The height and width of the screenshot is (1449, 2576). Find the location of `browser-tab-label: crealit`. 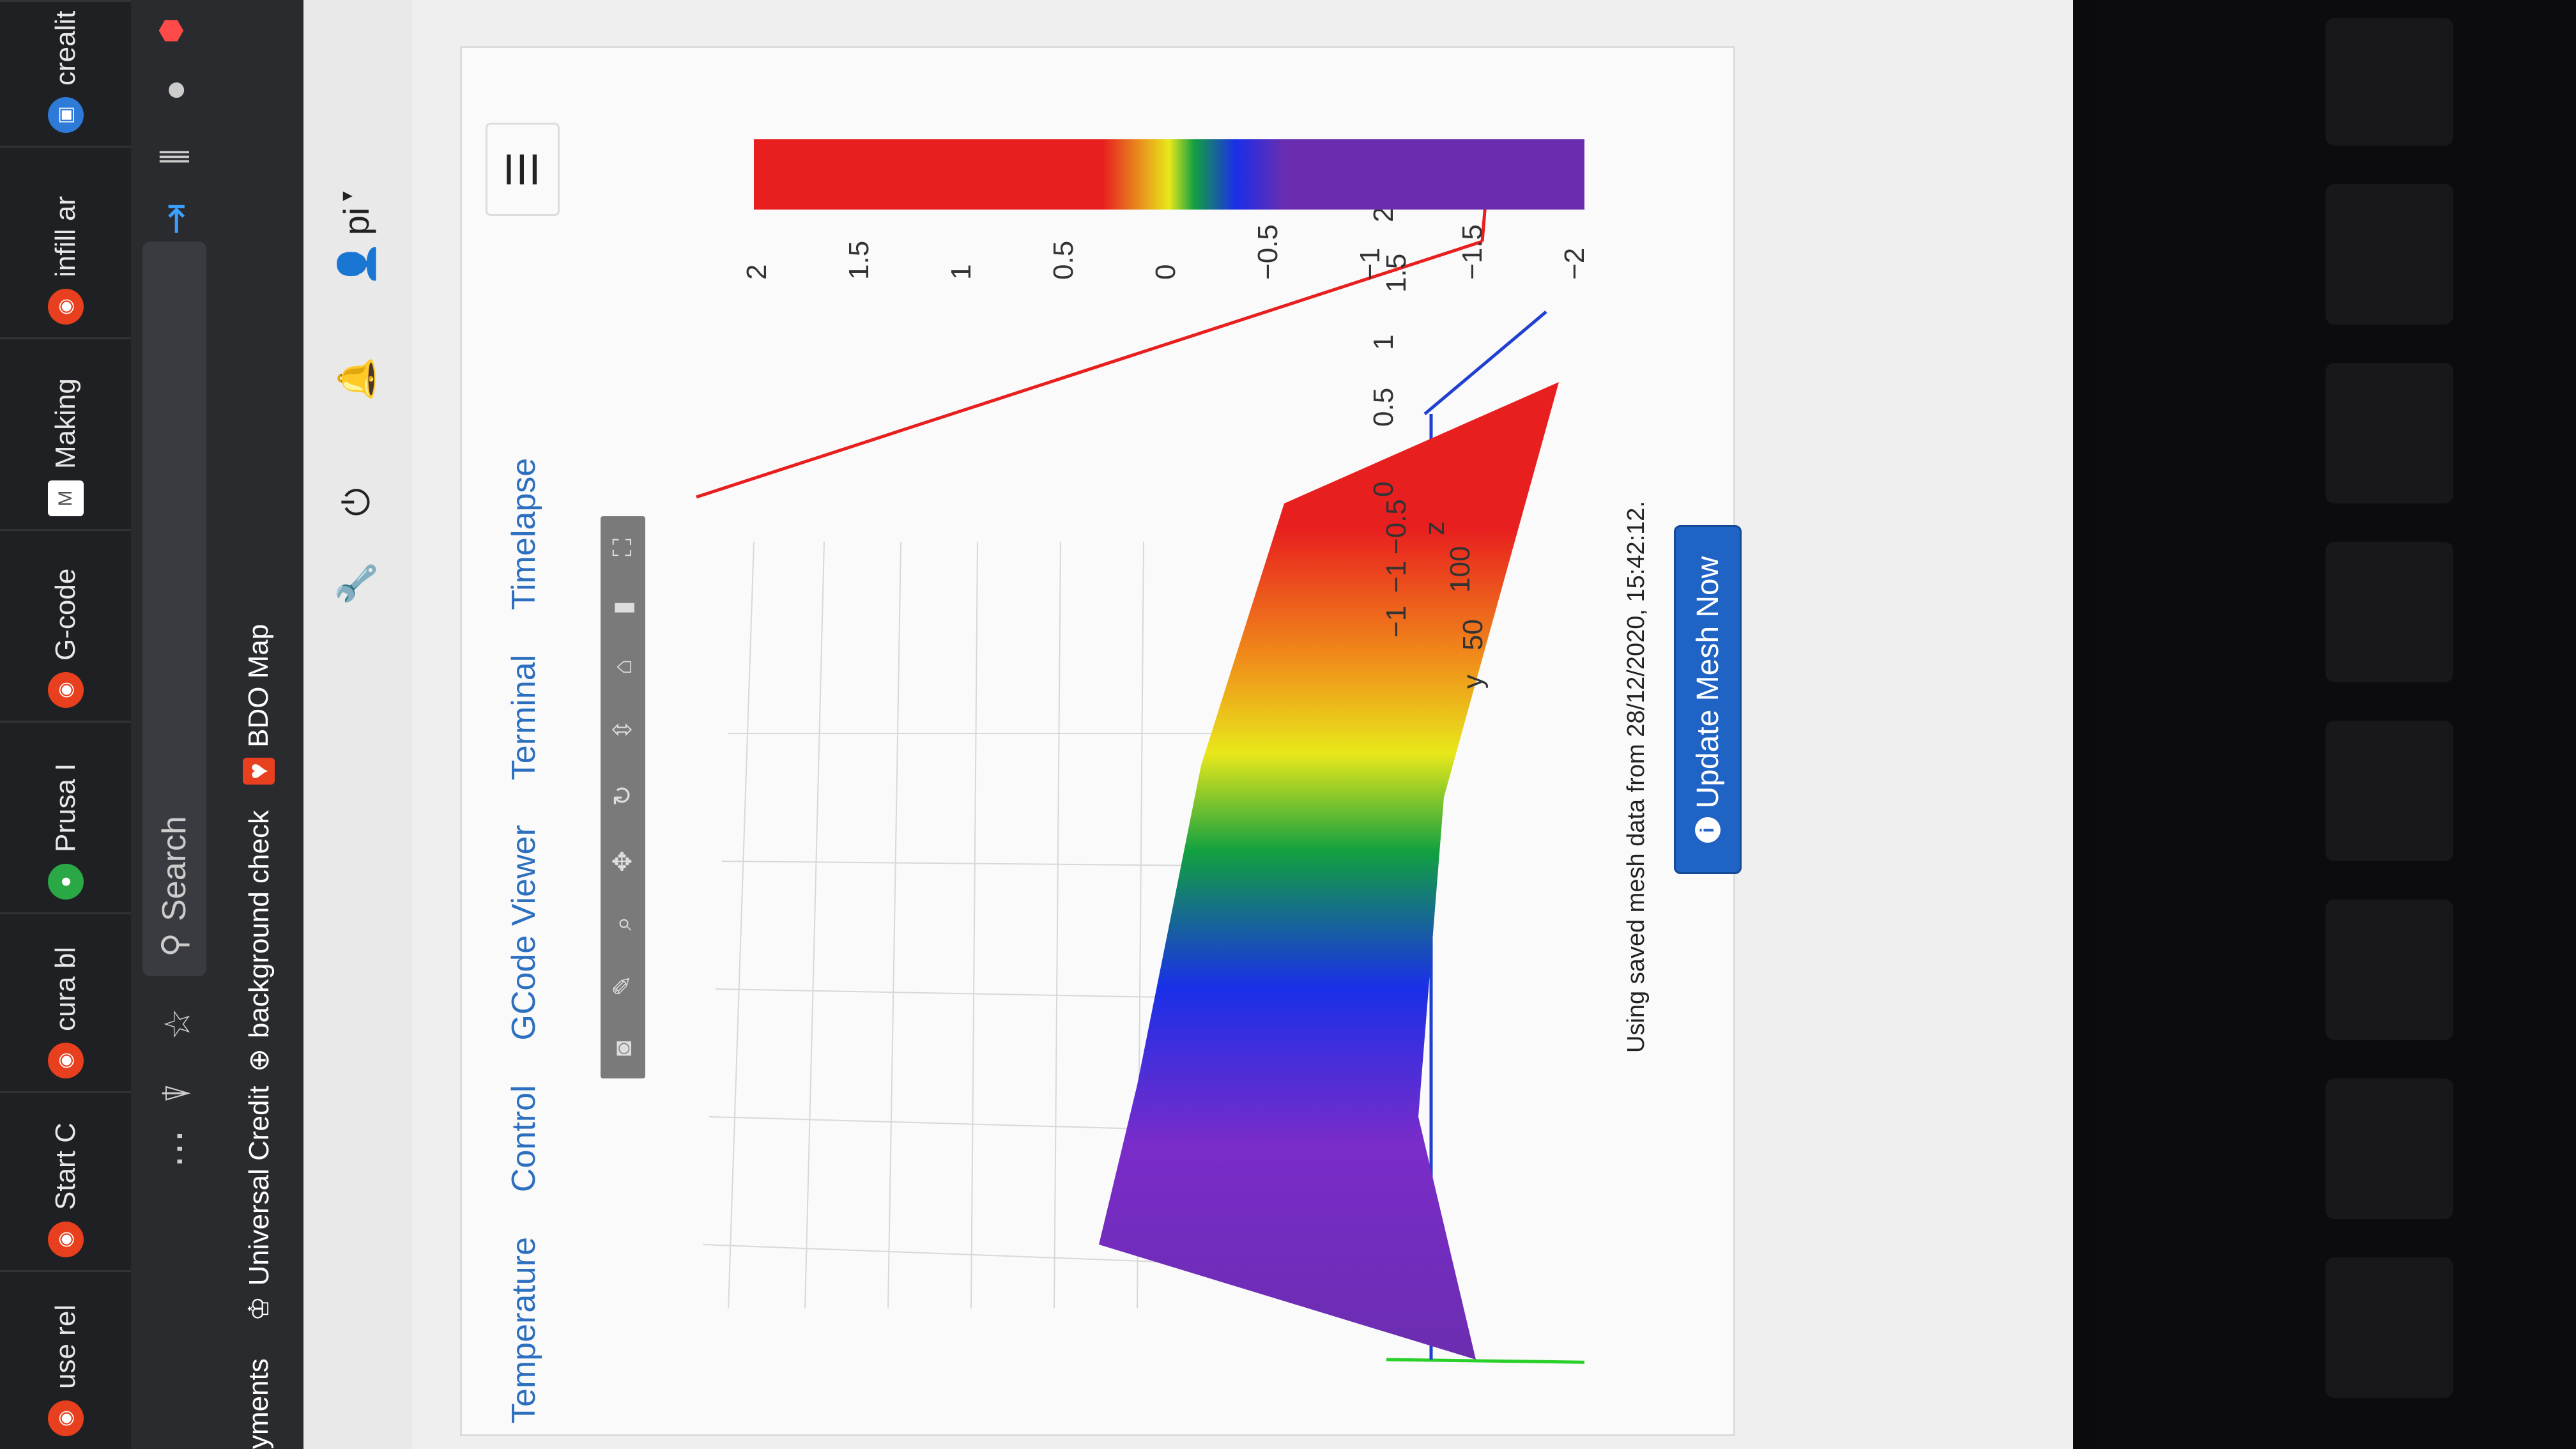

browser-tab-label: crealit is located at coordinates (65, 48).